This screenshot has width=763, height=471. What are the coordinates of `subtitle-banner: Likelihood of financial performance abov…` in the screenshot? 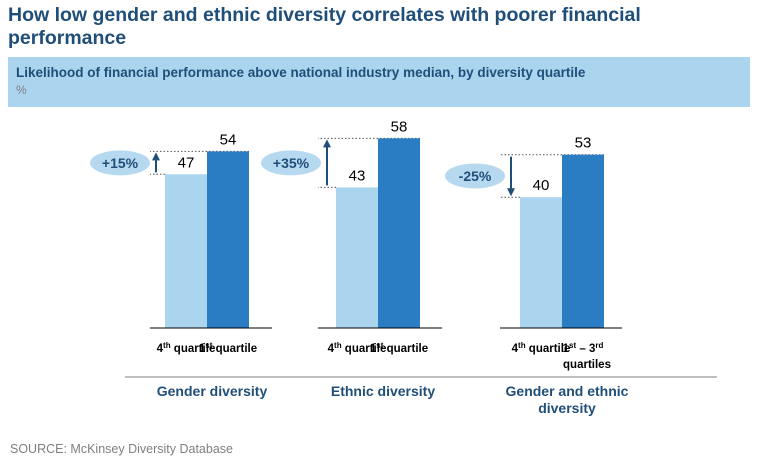 It's located at (379, 82).